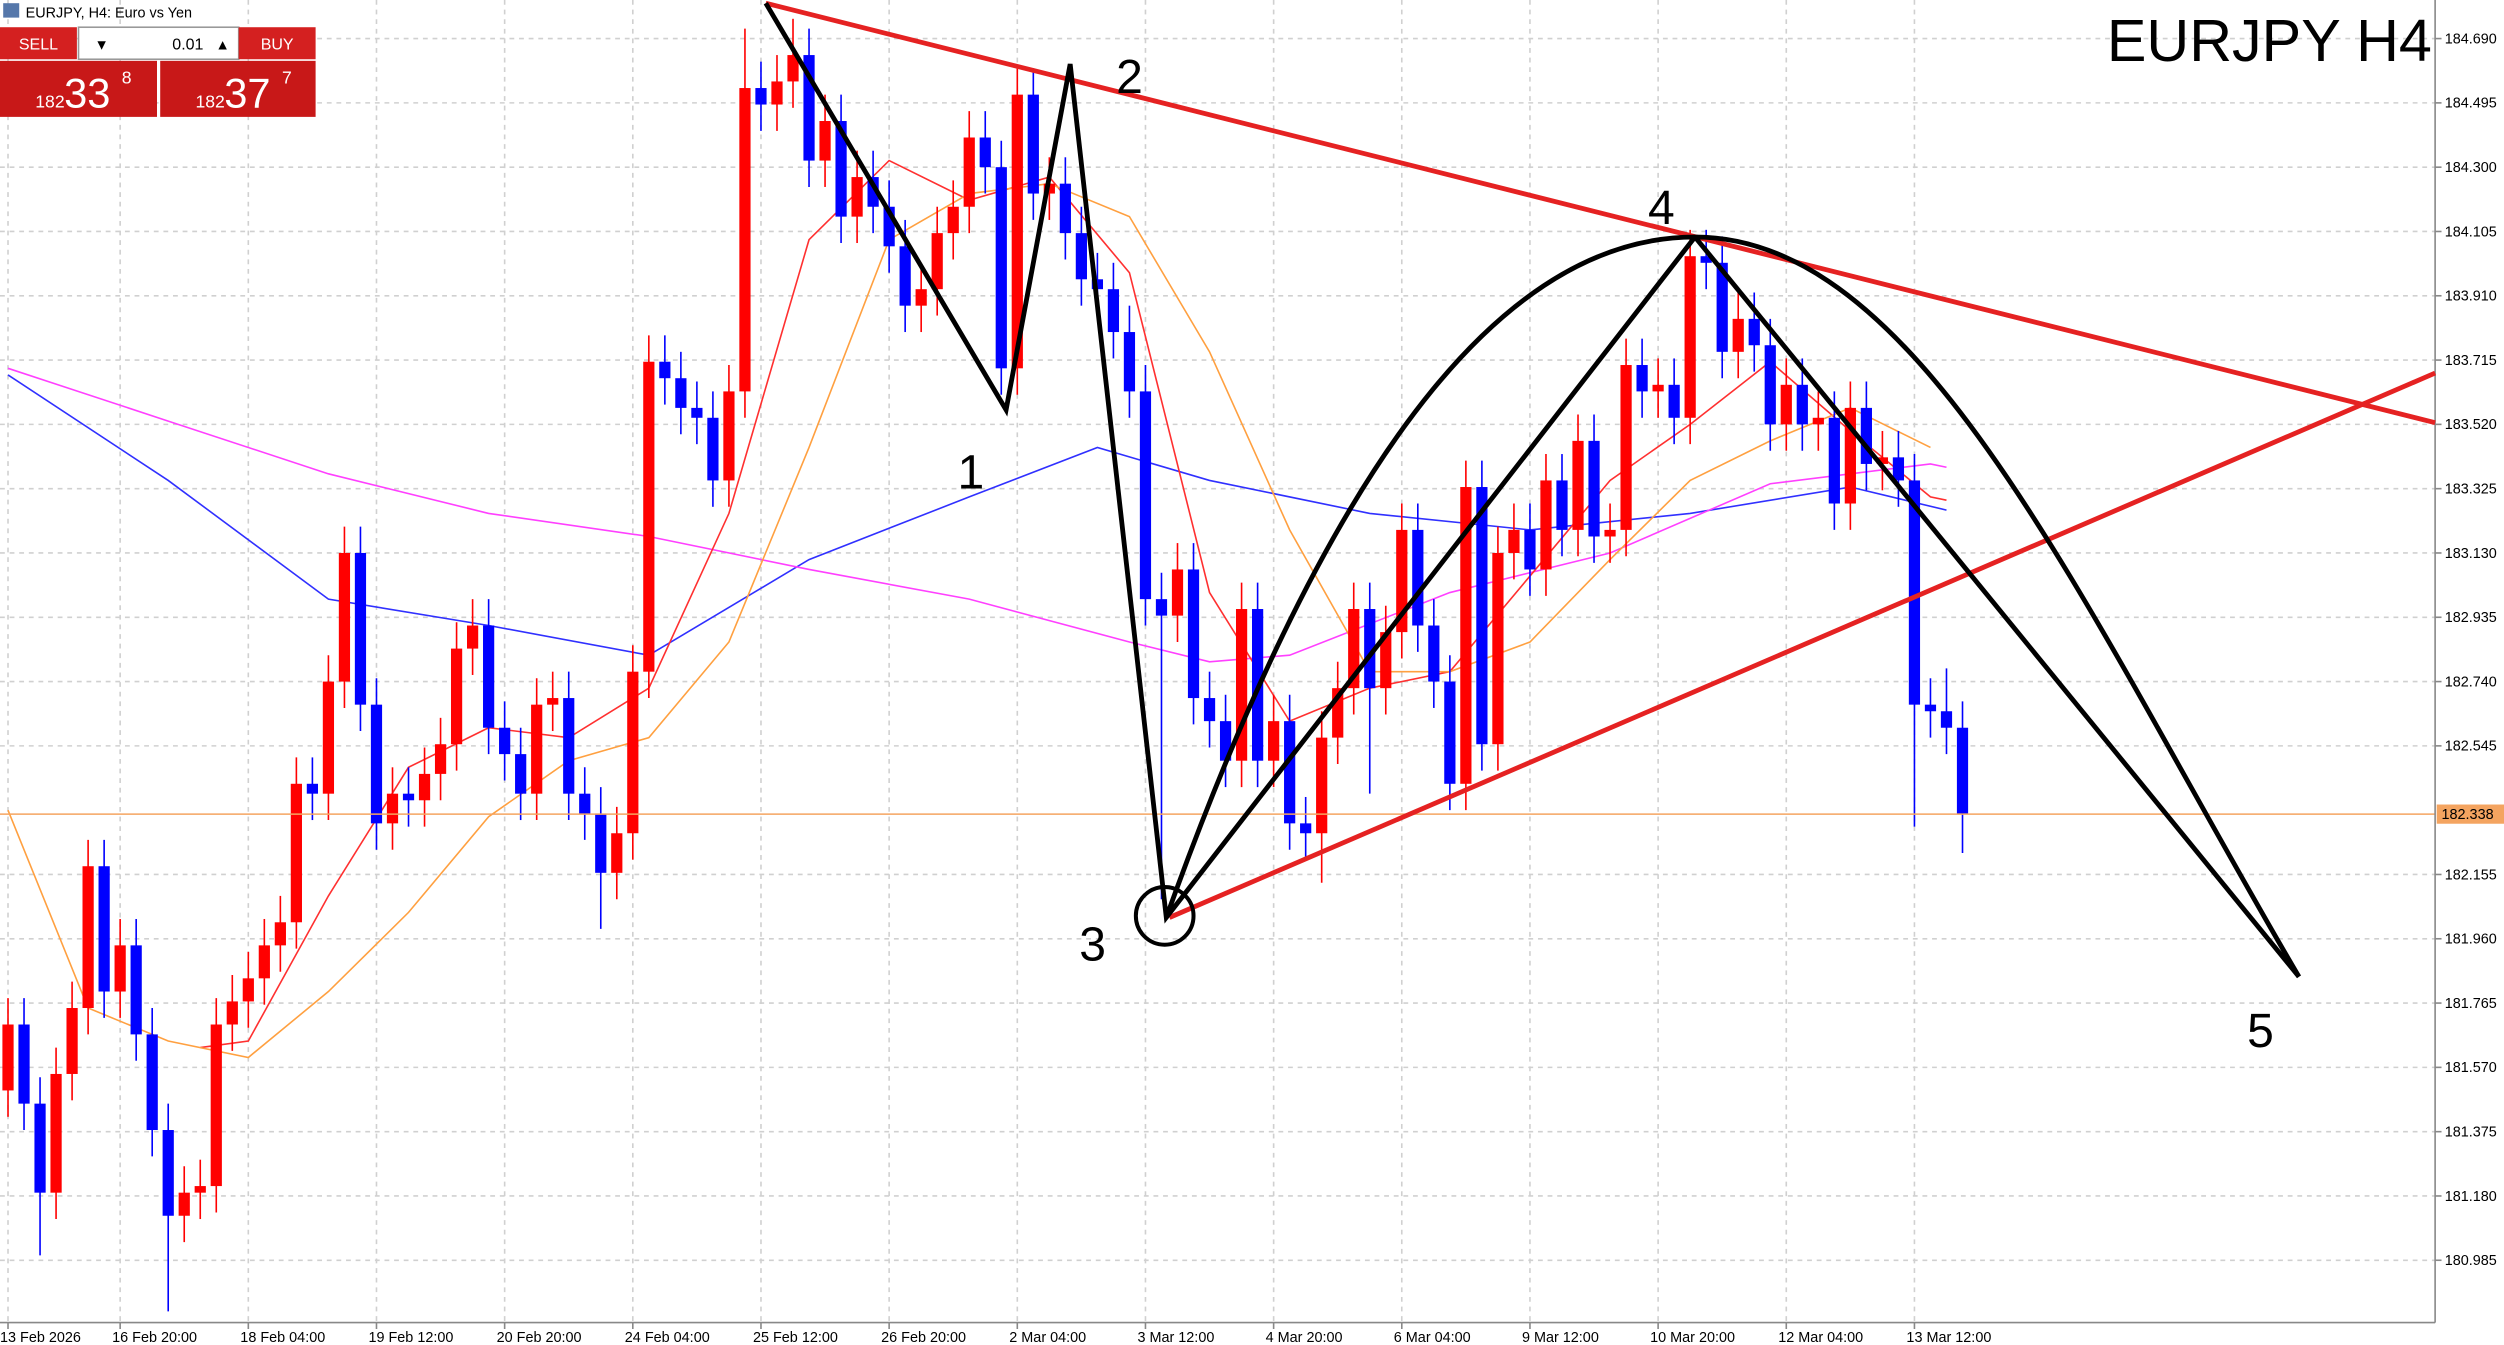  Describe the element at coordinates (2471, 554) in the screenshot. I see `y-tick-label: 183.130` at that location.